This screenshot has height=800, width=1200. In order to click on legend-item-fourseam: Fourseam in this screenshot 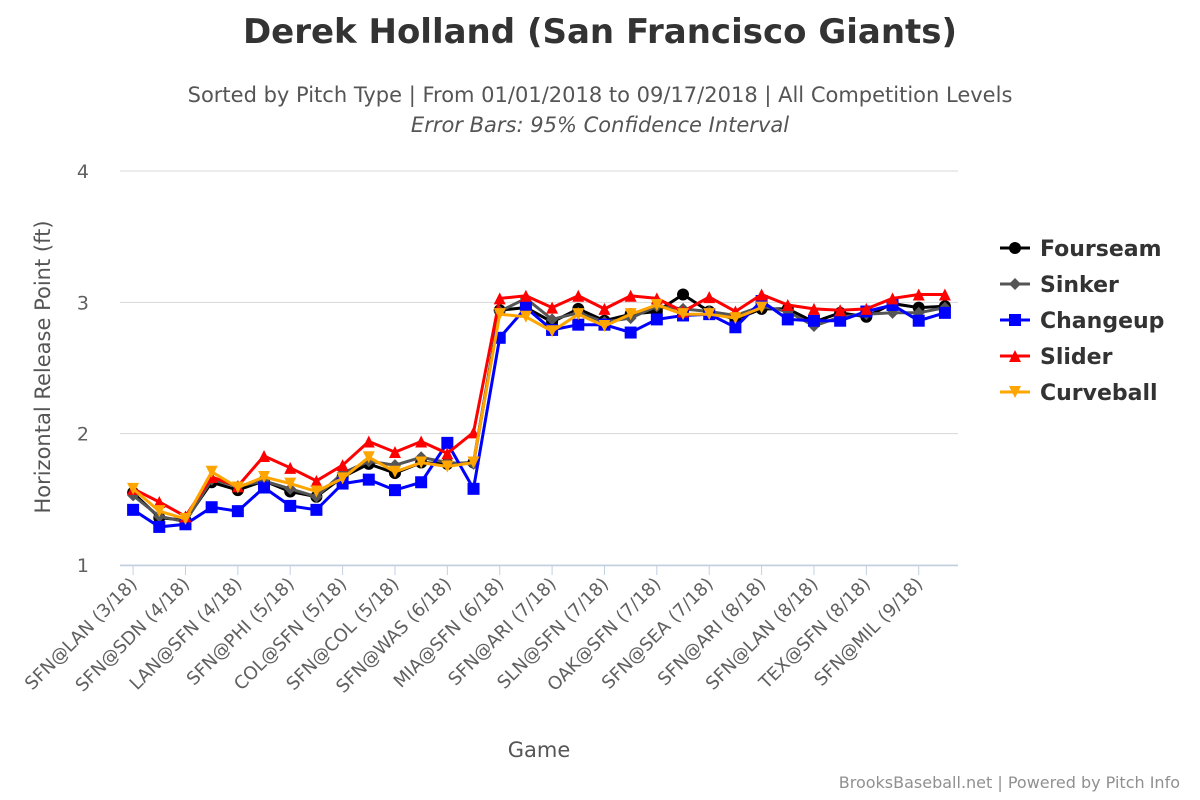, I will do `click(1081, 249)`.